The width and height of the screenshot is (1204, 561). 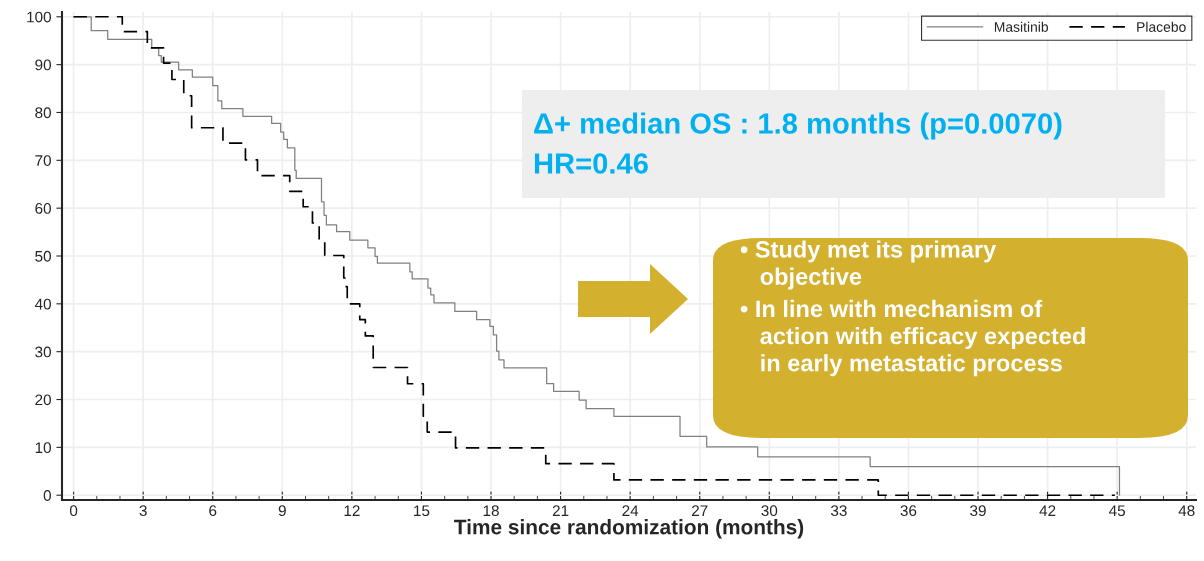 What do you see at coordinates (43, 208) in the screenshot?
I see `y-tick-label: 60` at bounding box center [43, 208].